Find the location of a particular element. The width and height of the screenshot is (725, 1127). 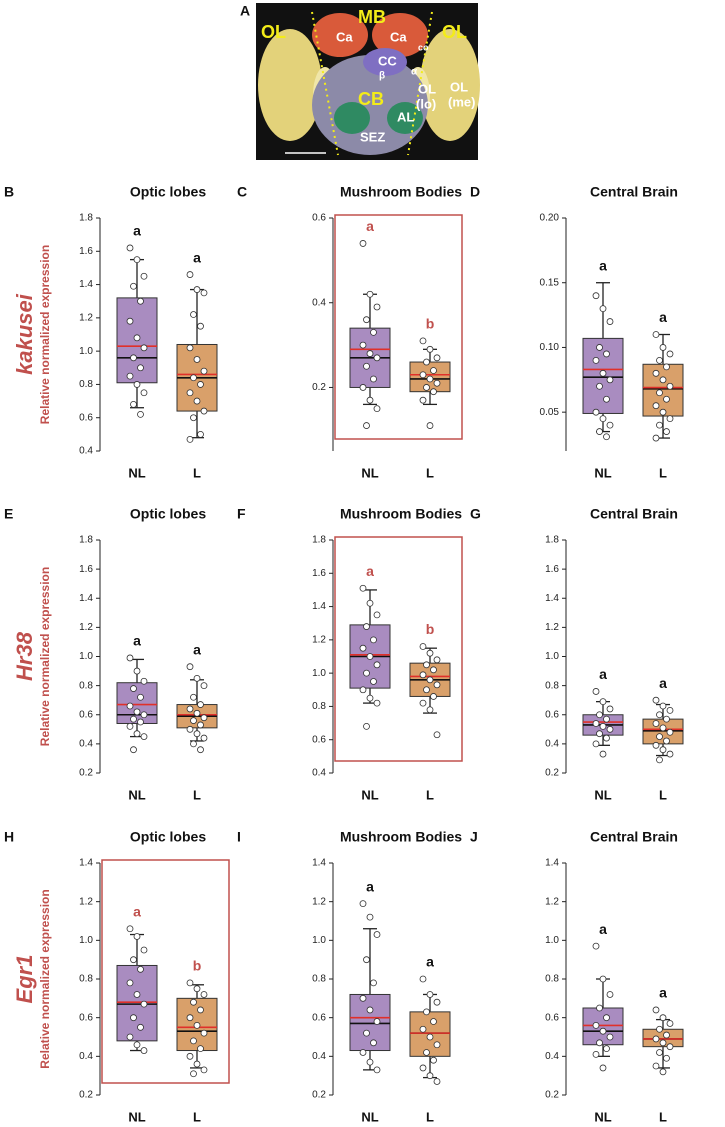

panel-letter: C is located at coordinates (242, 192).